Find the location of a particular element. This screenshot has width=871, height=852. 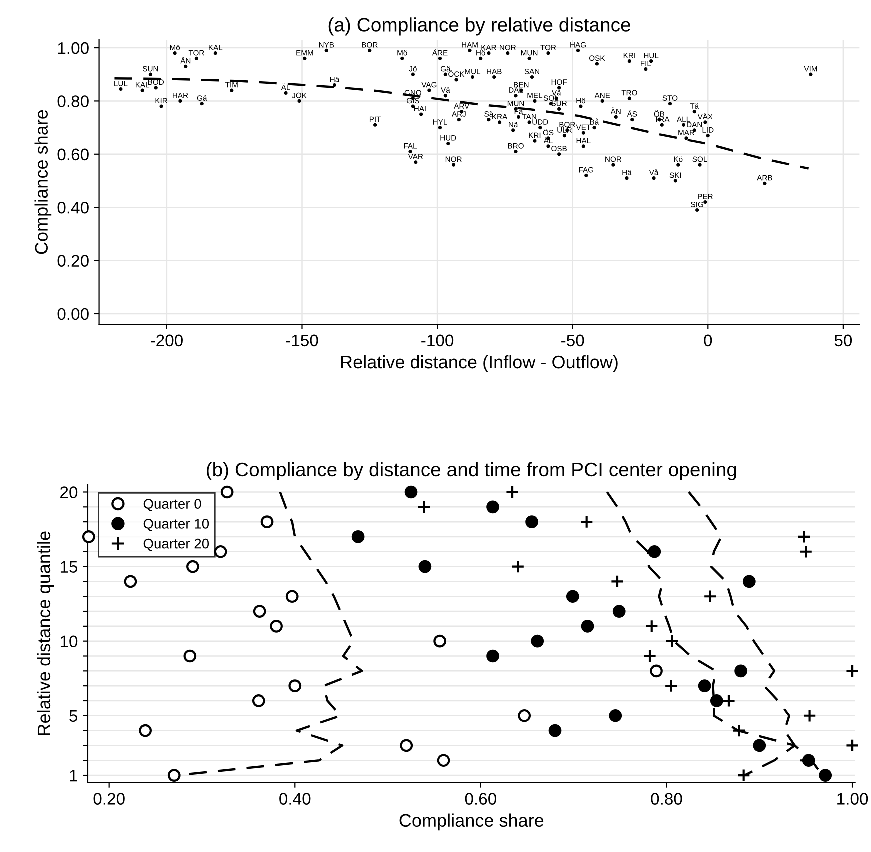

x-tick-label: 0 is located at coordinates (708, 340).